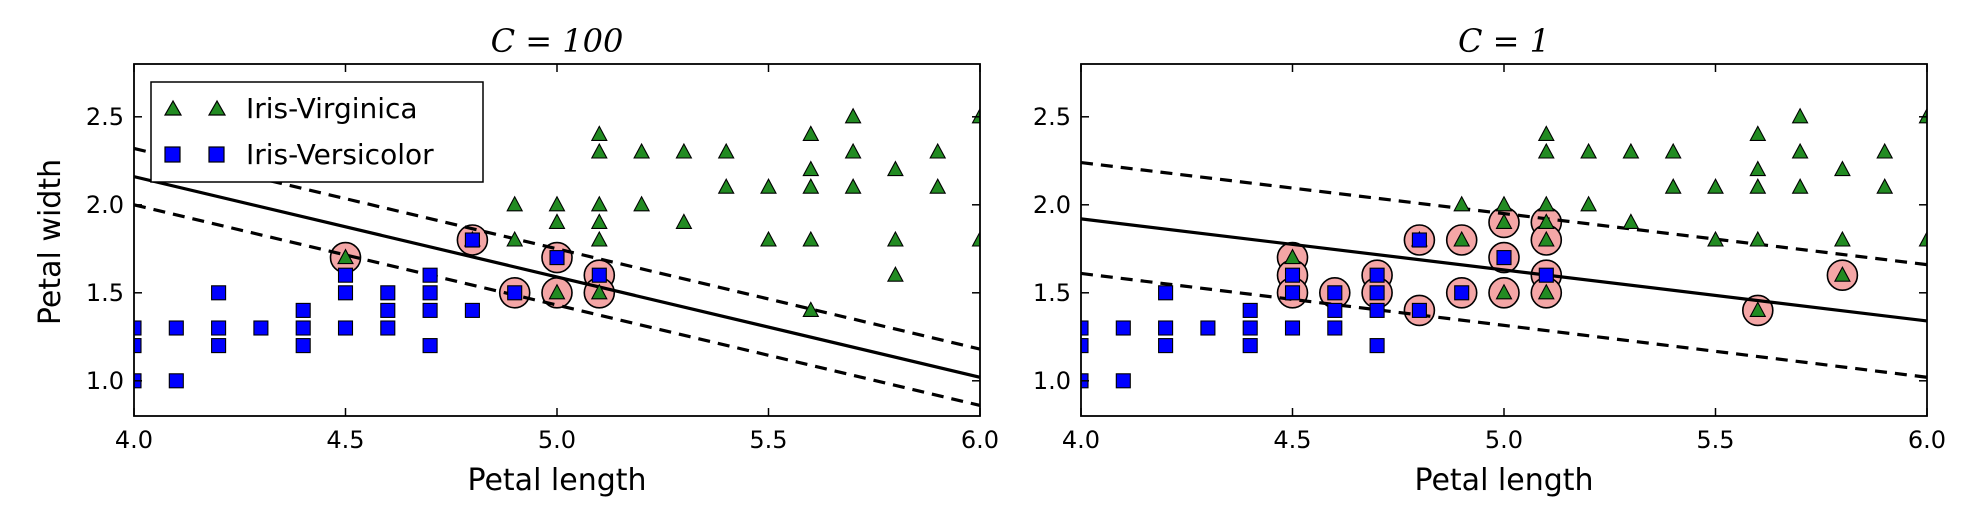  Describe the element at coordinates (557, 440) in the screenshot. I see `x-tick-label: 5.0` at that location.